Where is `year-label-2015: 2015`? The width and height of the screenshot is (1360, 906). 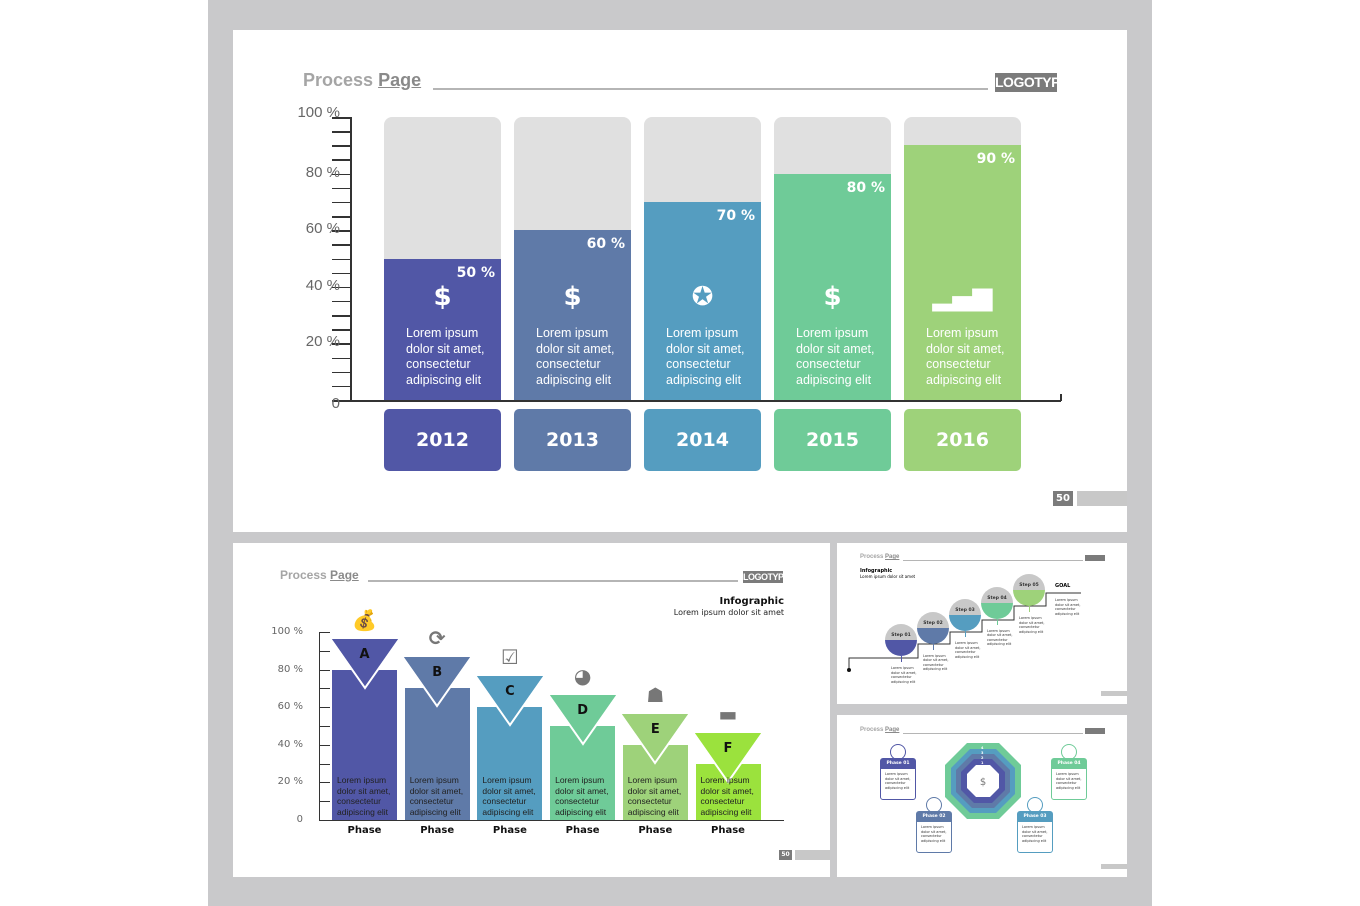
year-label-2015: 2015 is located at coordinates (832, 440).